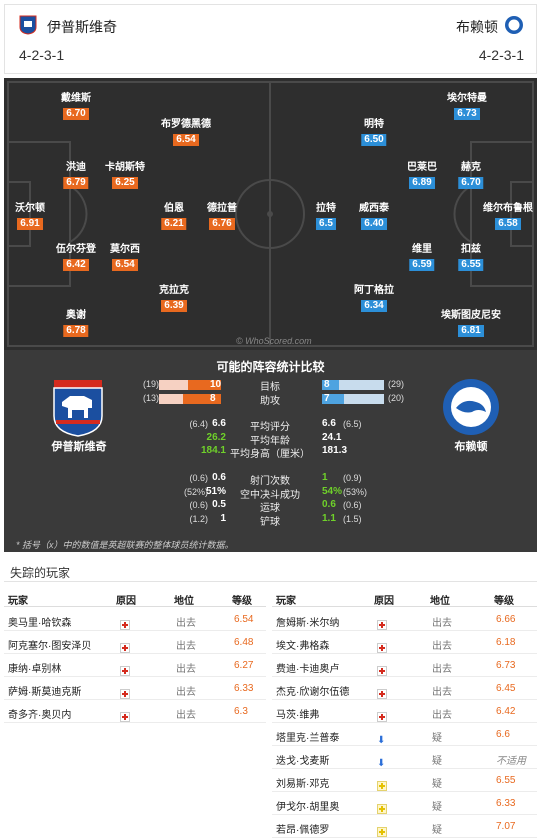 This screenshot has width=541, height=839. Describe the element at coordinates (396, 384) in the screenshot. I see `away-season-total: (29)` at that location.